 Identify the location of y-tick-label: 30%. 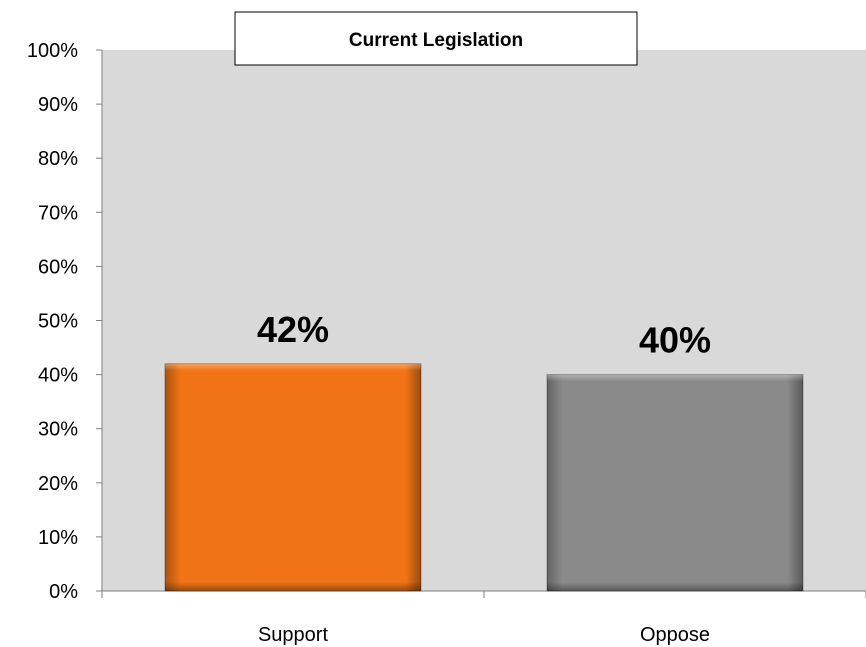
(58, 430).